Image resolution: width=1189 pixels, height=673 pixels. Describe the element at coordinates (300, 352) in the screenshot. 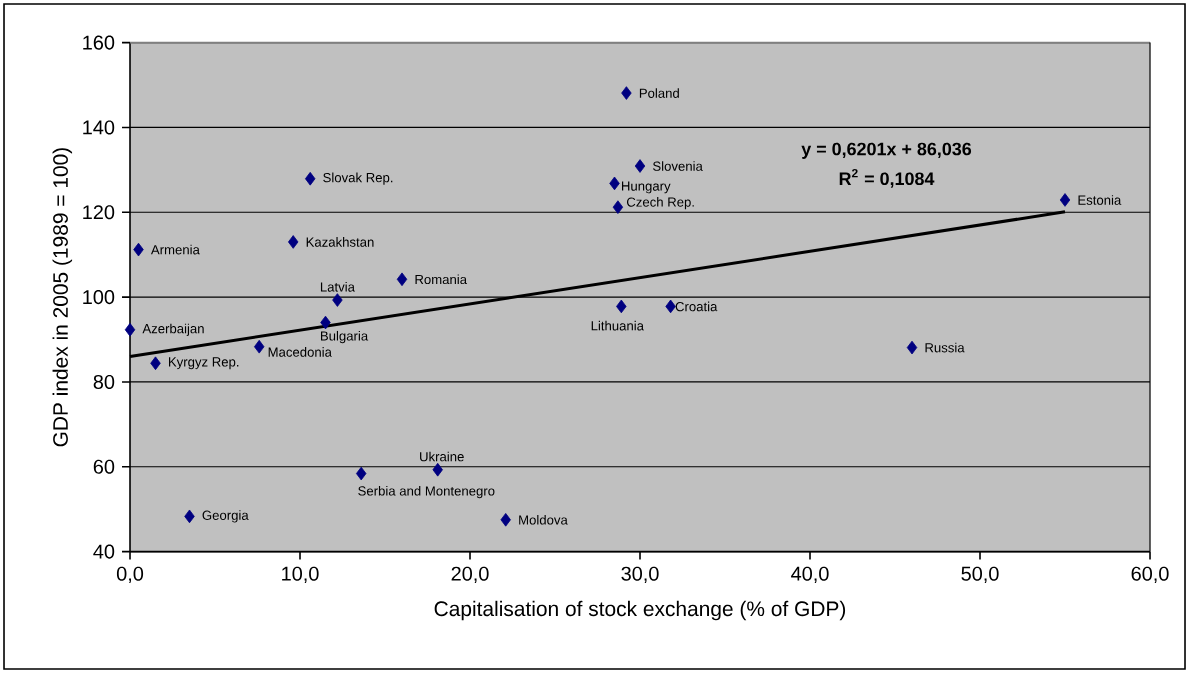

I see `series-label: Macedonia` at that location.